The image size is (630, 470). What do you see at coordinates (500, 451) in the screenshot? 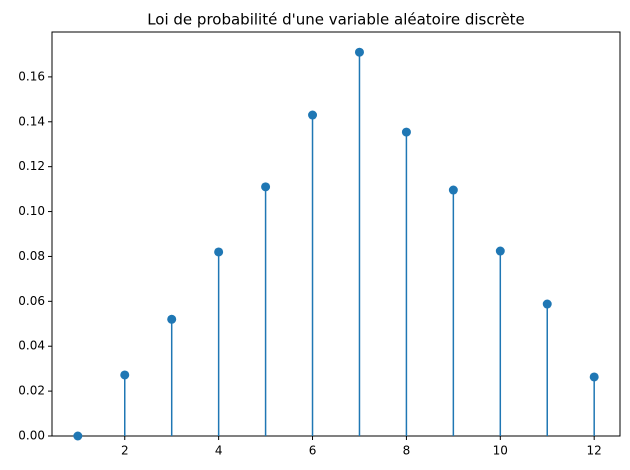
I see `x-tick-label: 10` at bounding box center [500, 451].